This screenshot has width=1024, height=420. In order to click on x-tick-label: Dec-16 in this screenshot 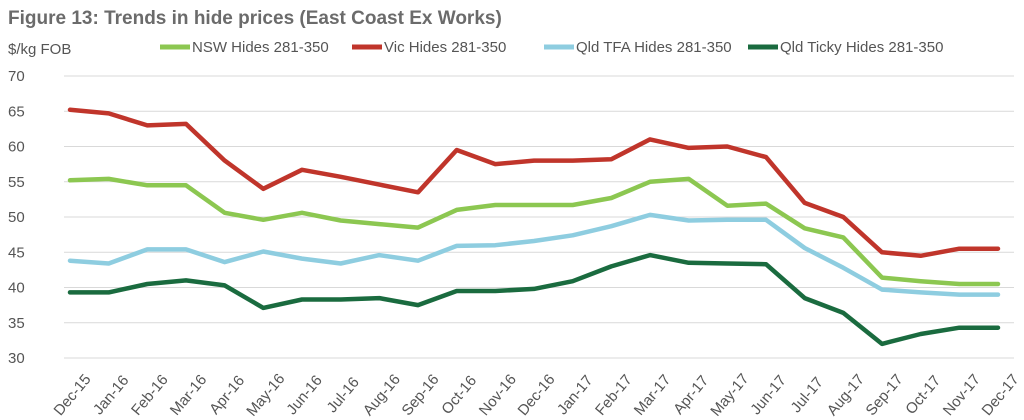, I will do `click(536, 395)`.